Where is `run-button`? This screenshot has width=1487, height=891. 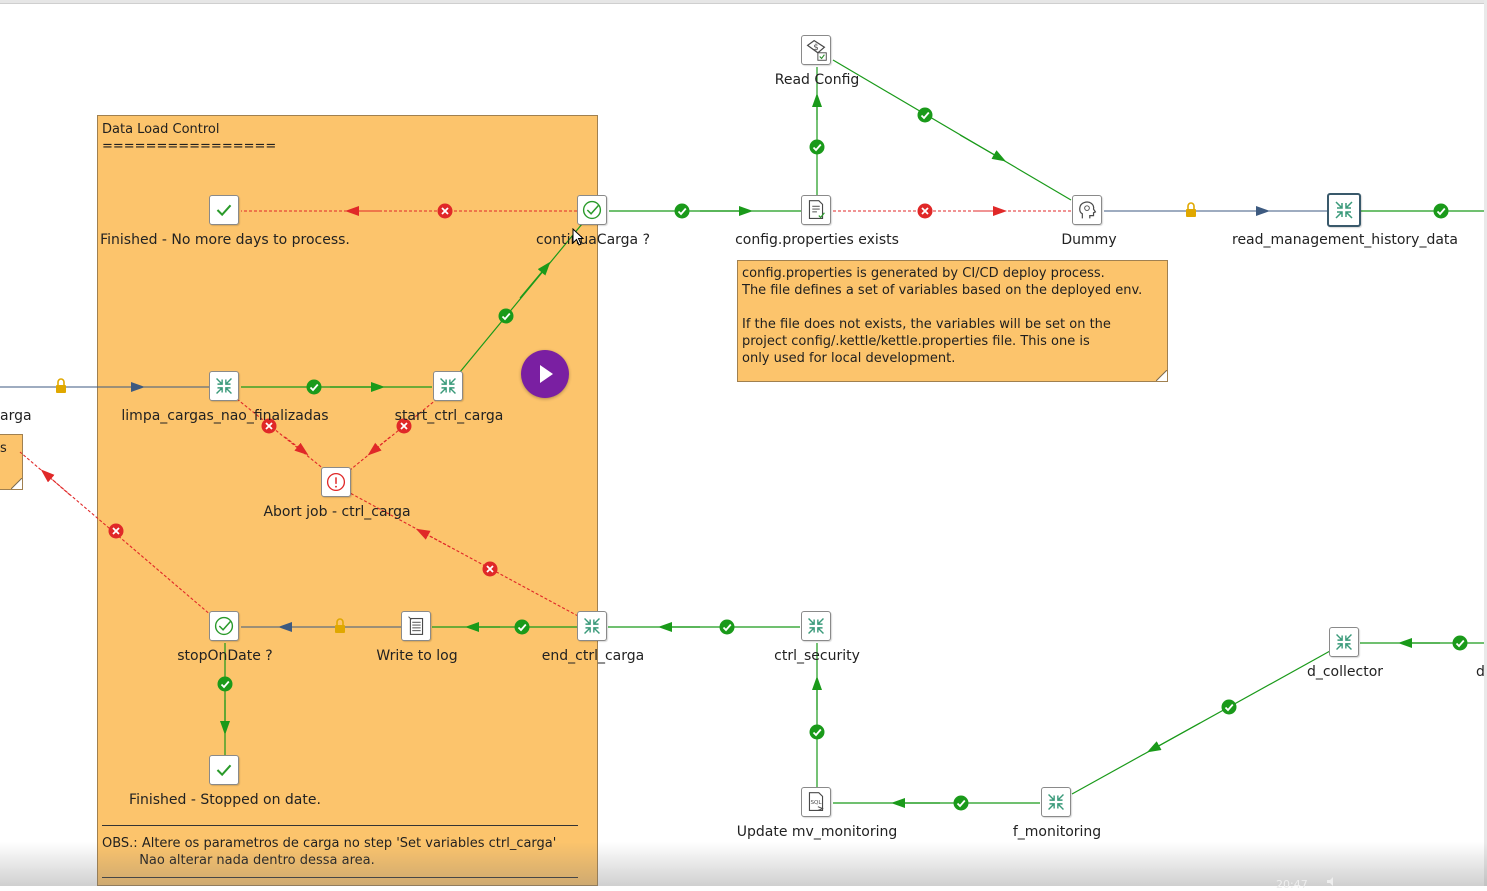
run-button is located at coordinates (545, 374).